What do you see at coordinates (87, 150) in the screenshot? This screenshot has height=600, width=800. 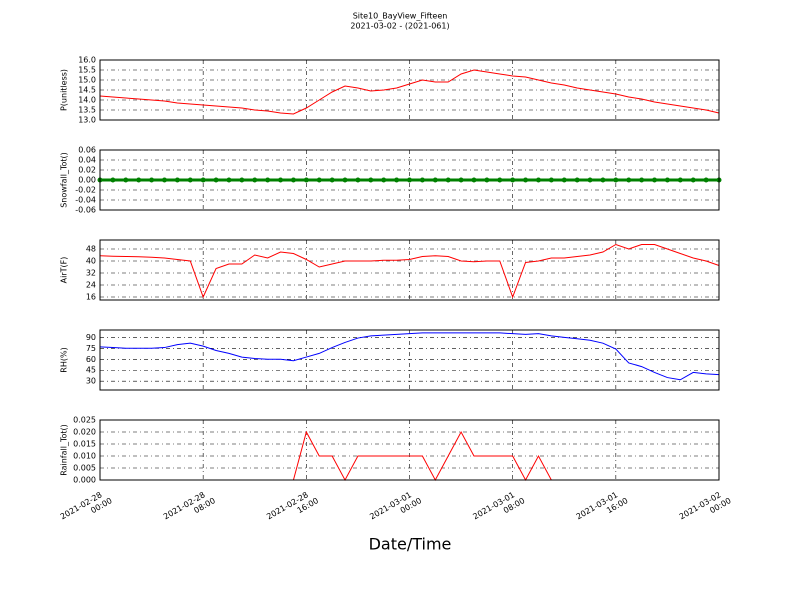 I see `y-tick-label: 0.06` at bounding box center [87, 150].